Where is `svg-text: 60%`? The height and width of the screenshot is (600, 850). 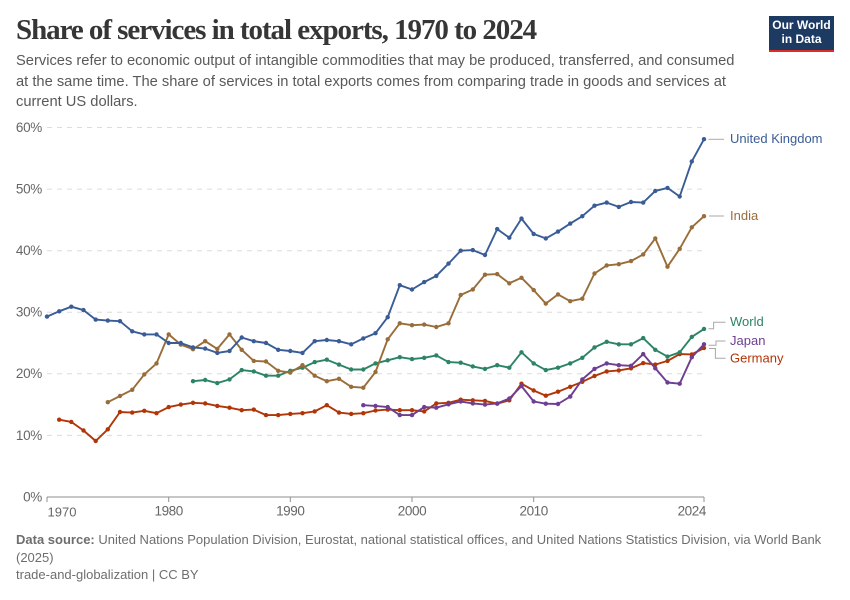
svg-text: 60% is located at coordinates (29, 127).